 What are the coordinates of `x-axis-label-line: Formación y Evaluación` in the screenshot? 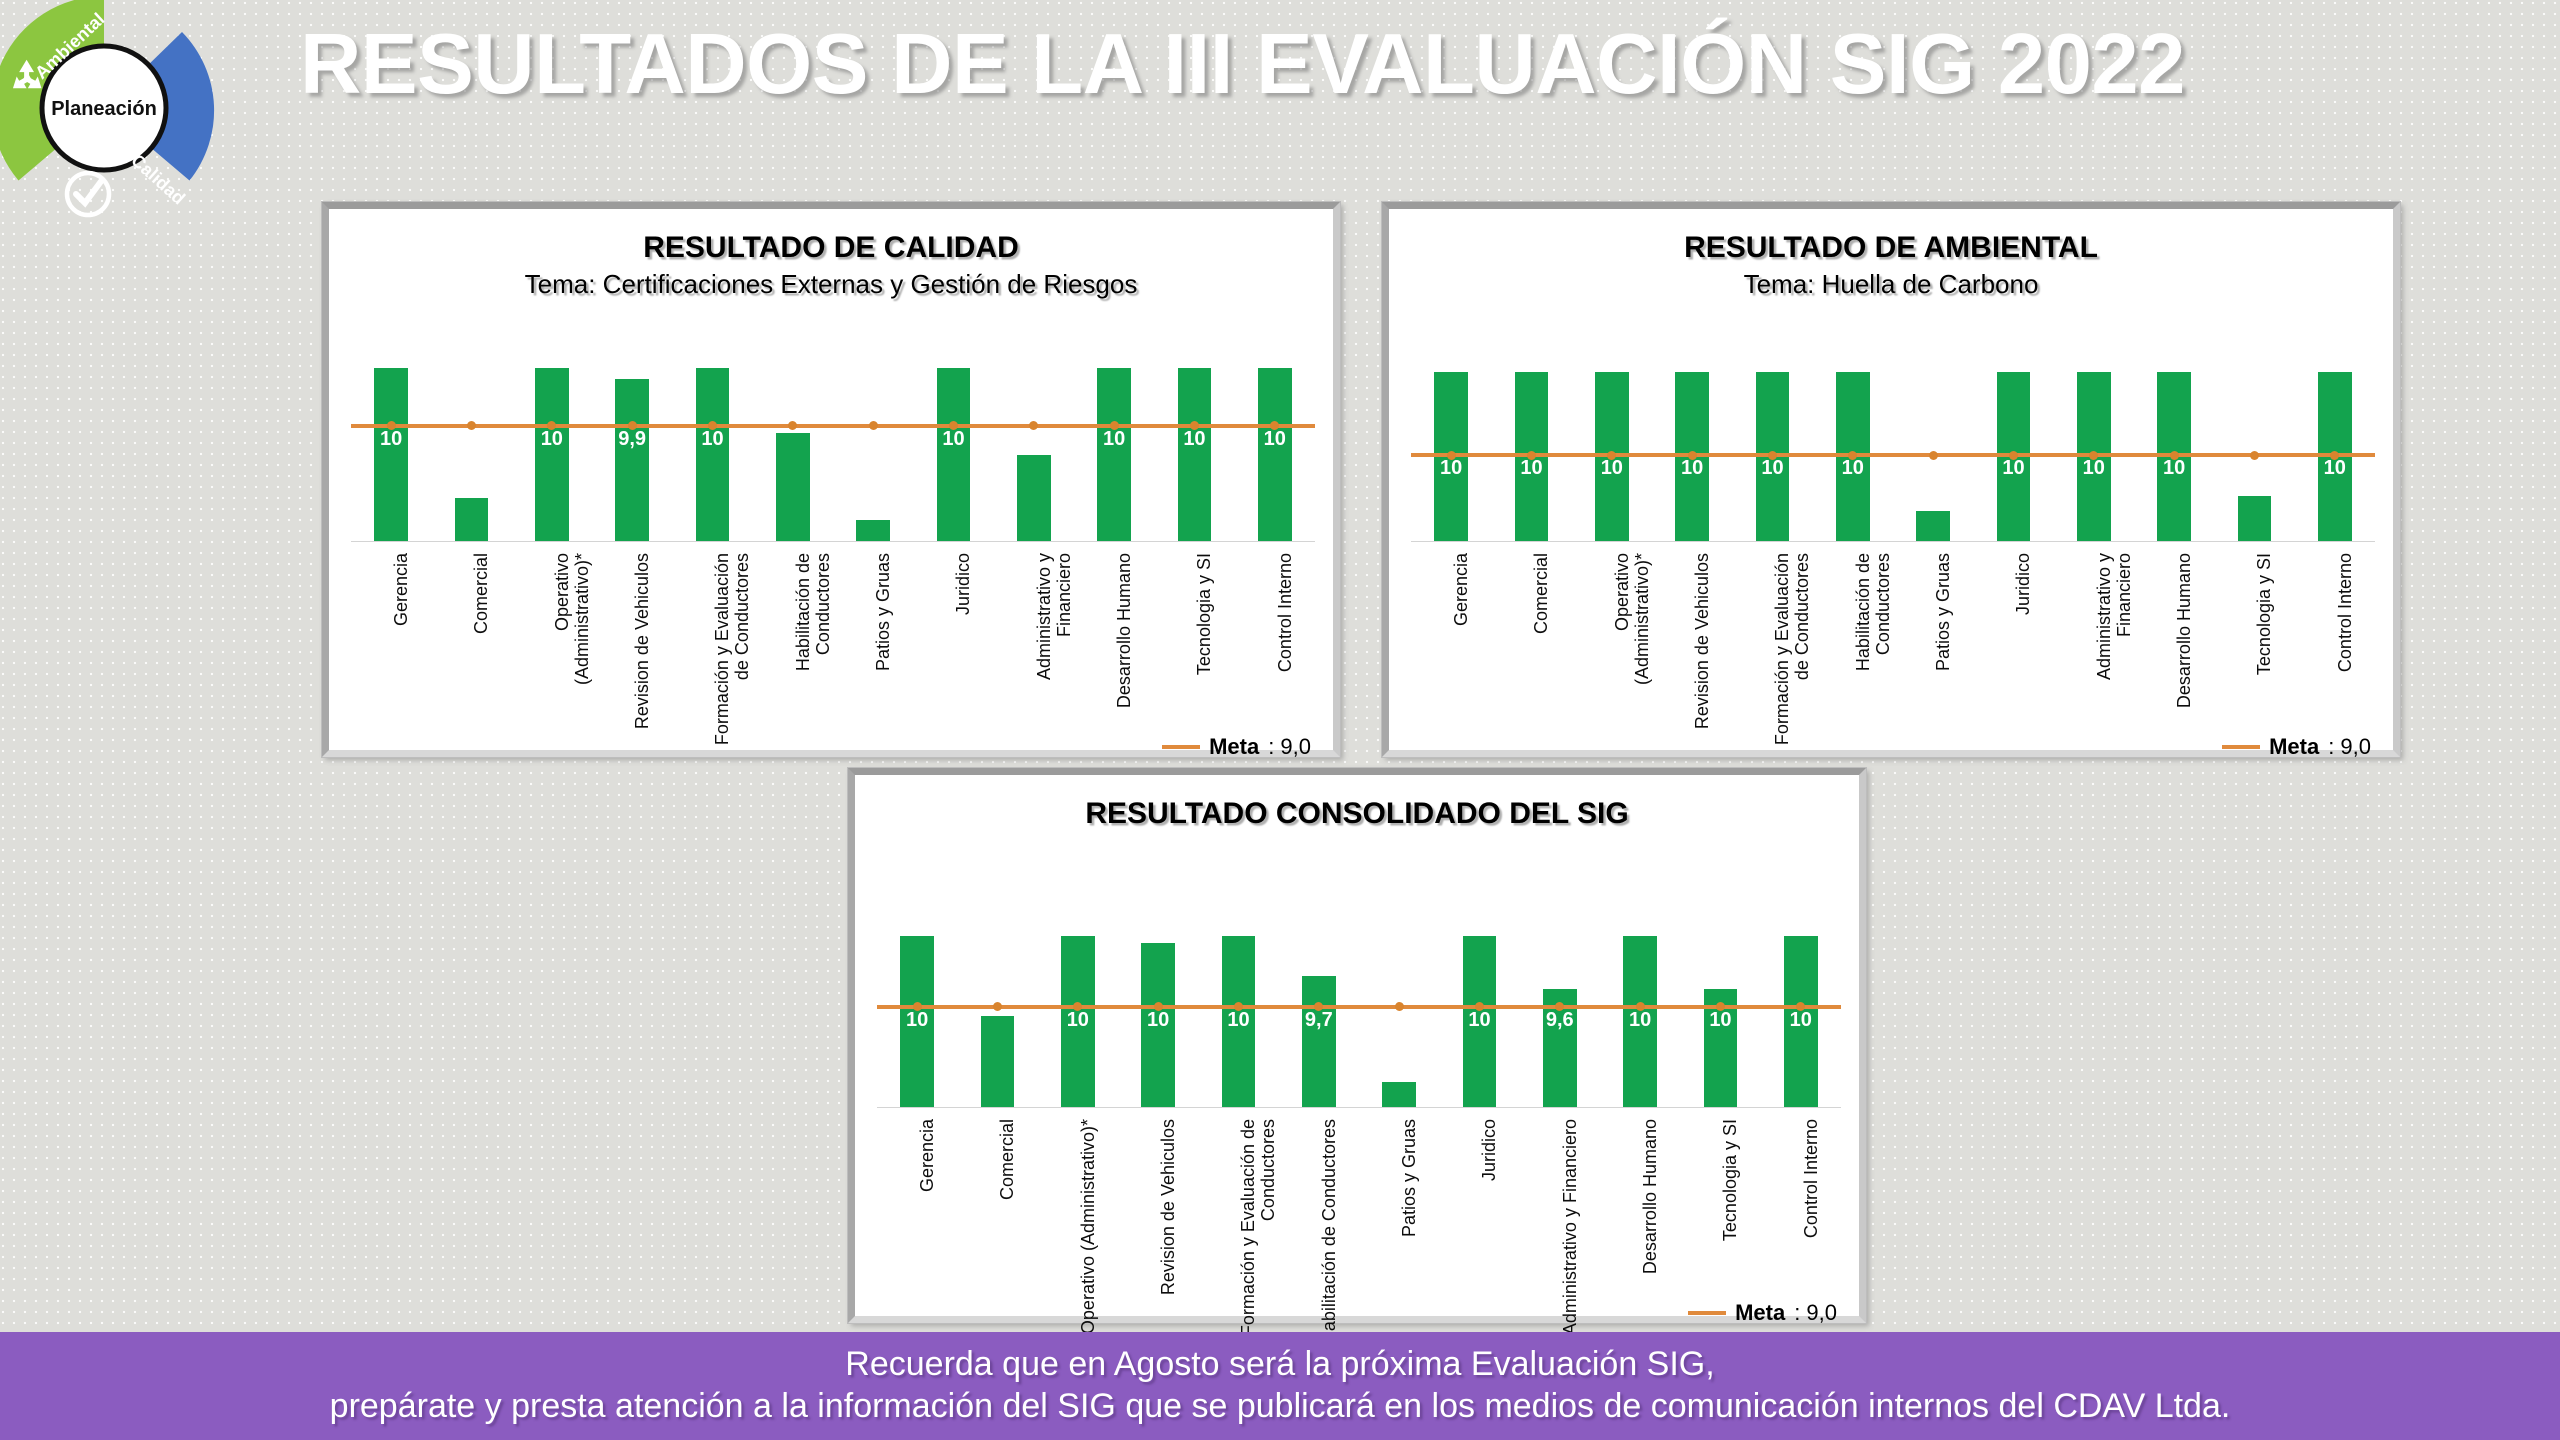 It's located at (1782, 649).